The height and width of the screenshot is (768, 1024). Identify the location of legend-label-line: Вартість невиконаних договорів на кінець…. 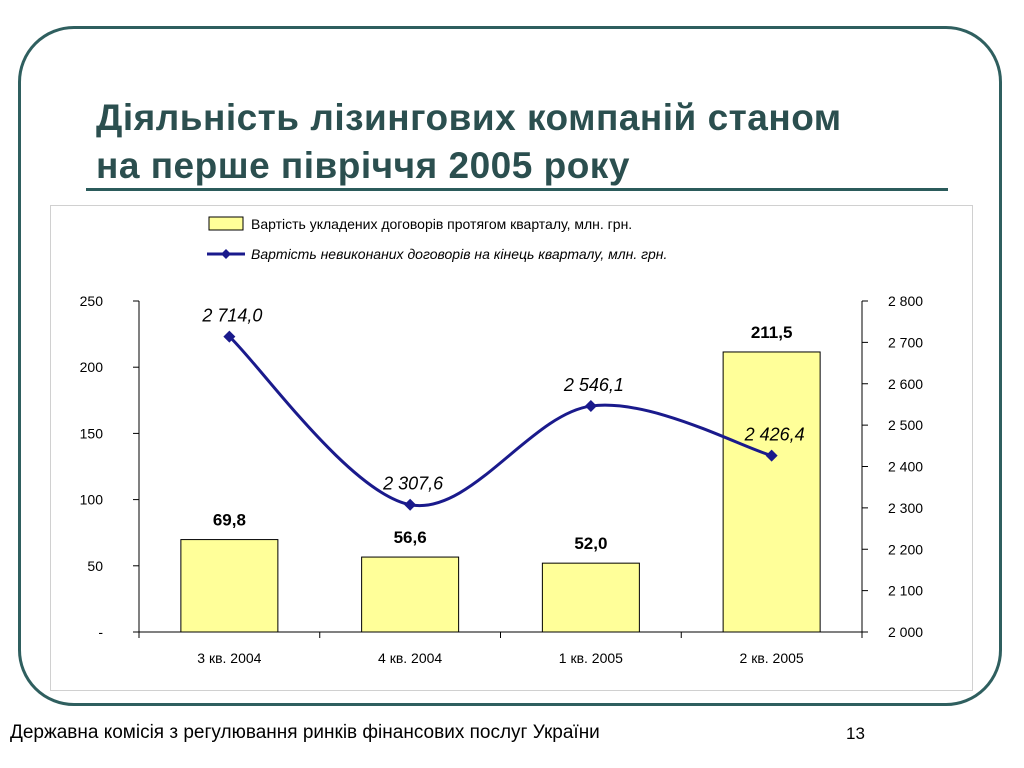
(459, 254).